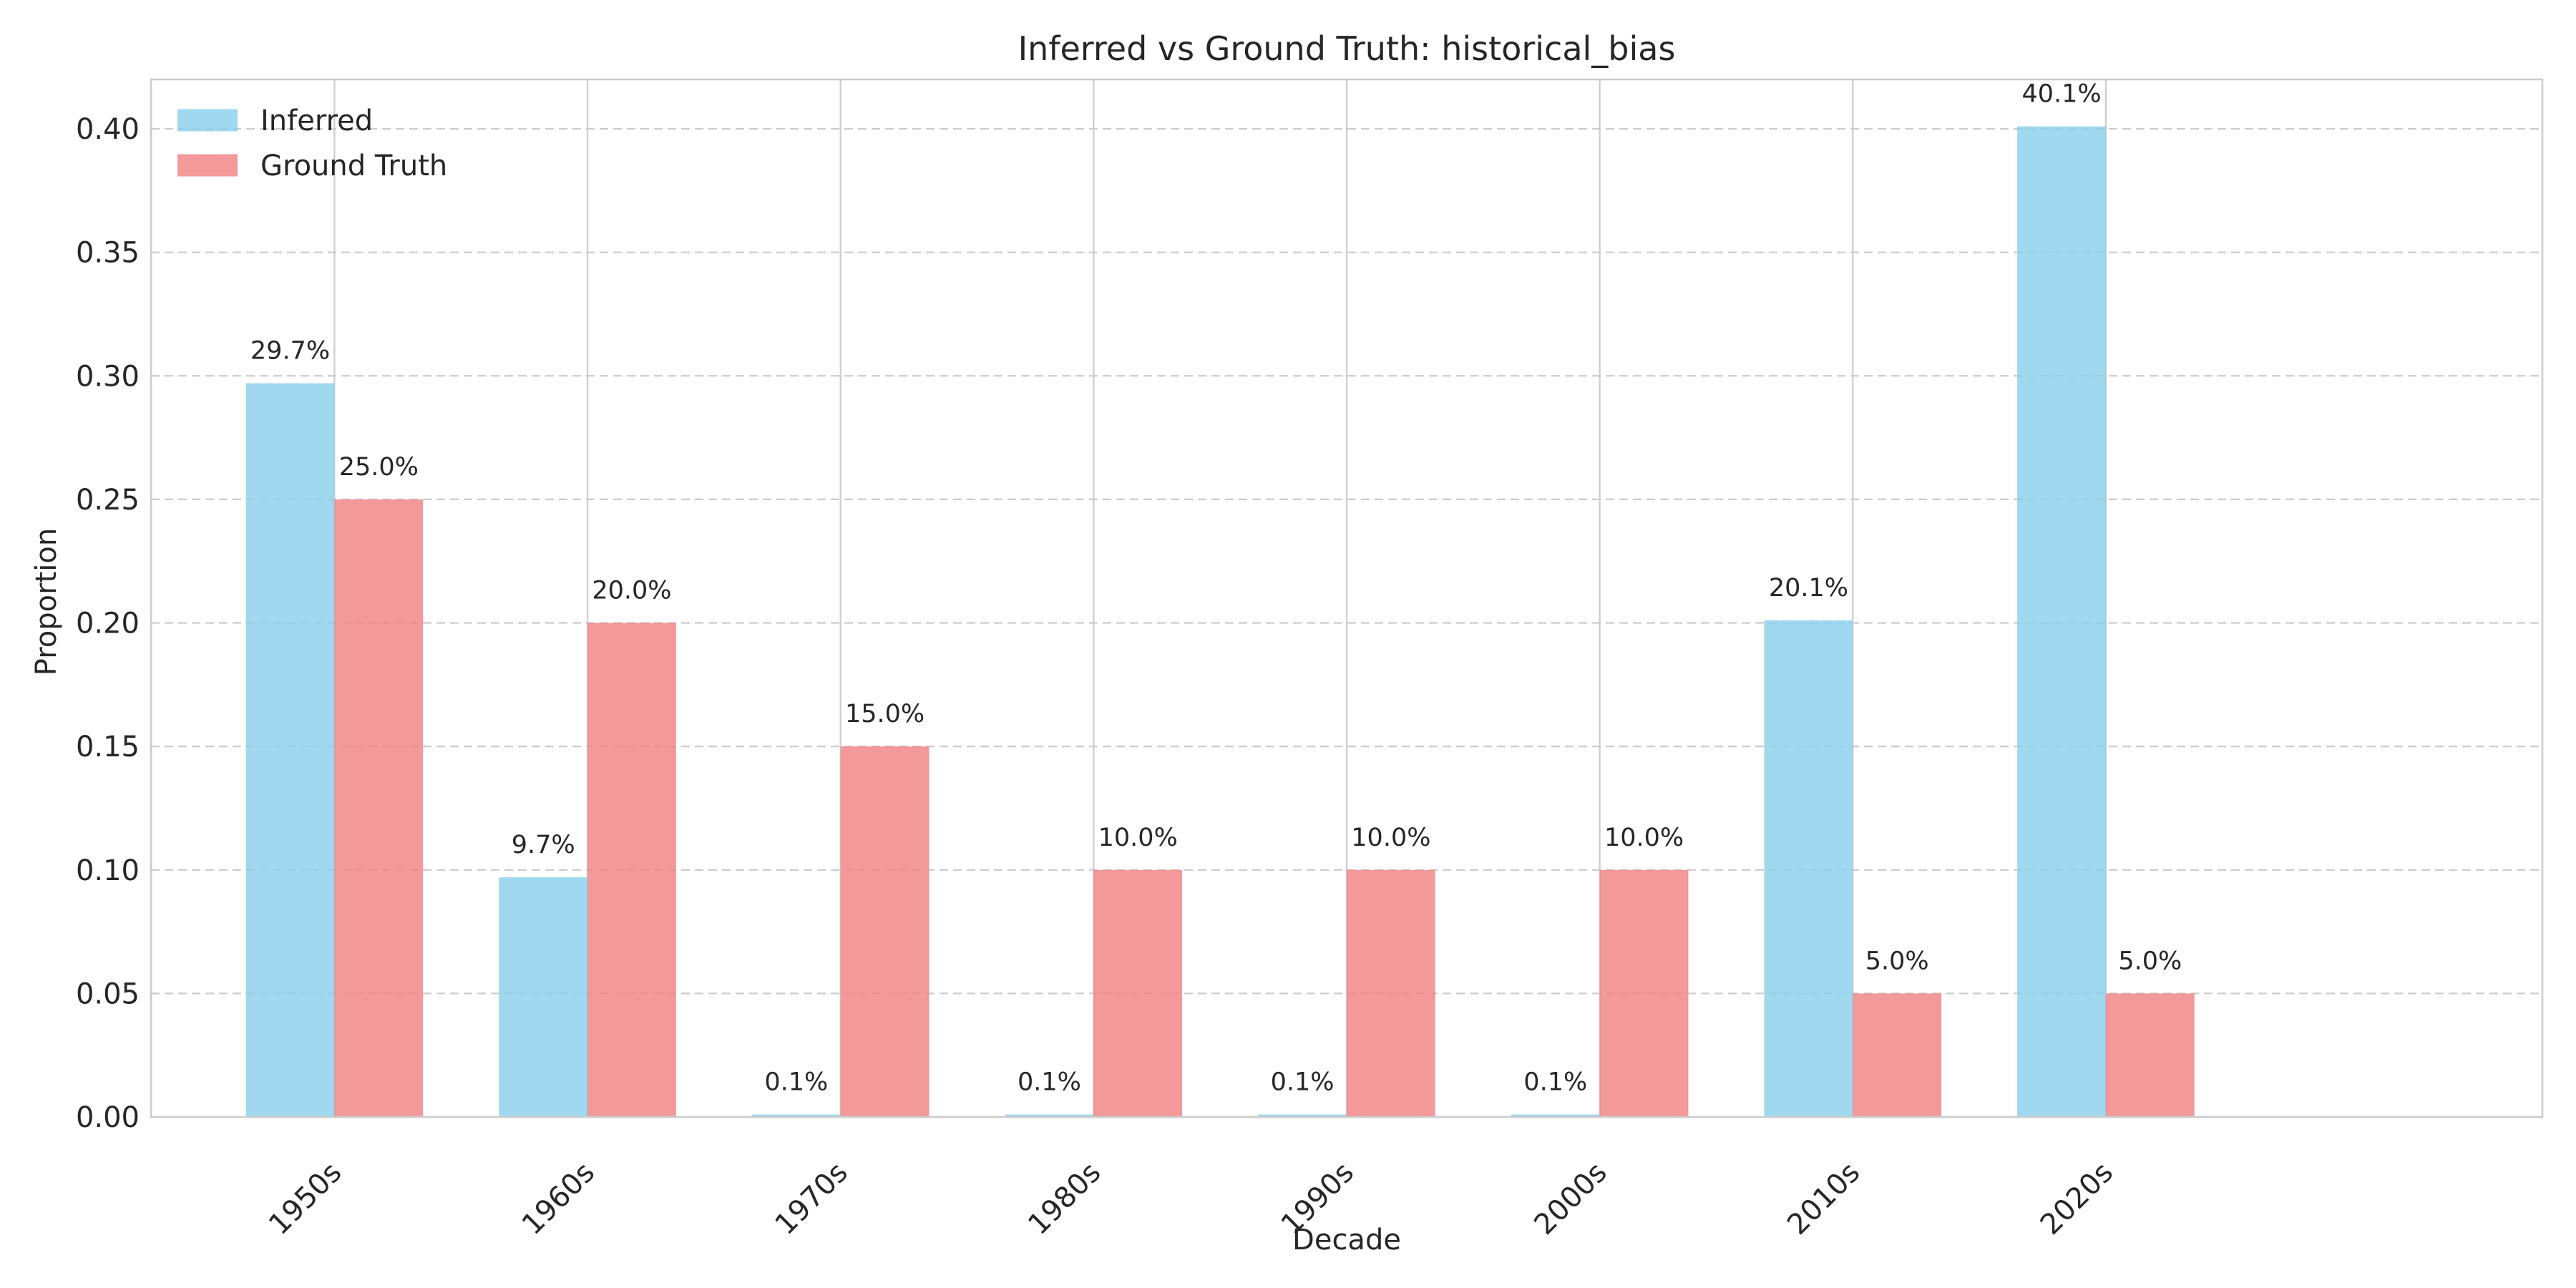 The image size is (2576, 1288). I want to click on x-axis-ticks: 1950s 1960s 1970s 1980s 1990s 2000s 2010s 2020s, so click(1191, 1198).